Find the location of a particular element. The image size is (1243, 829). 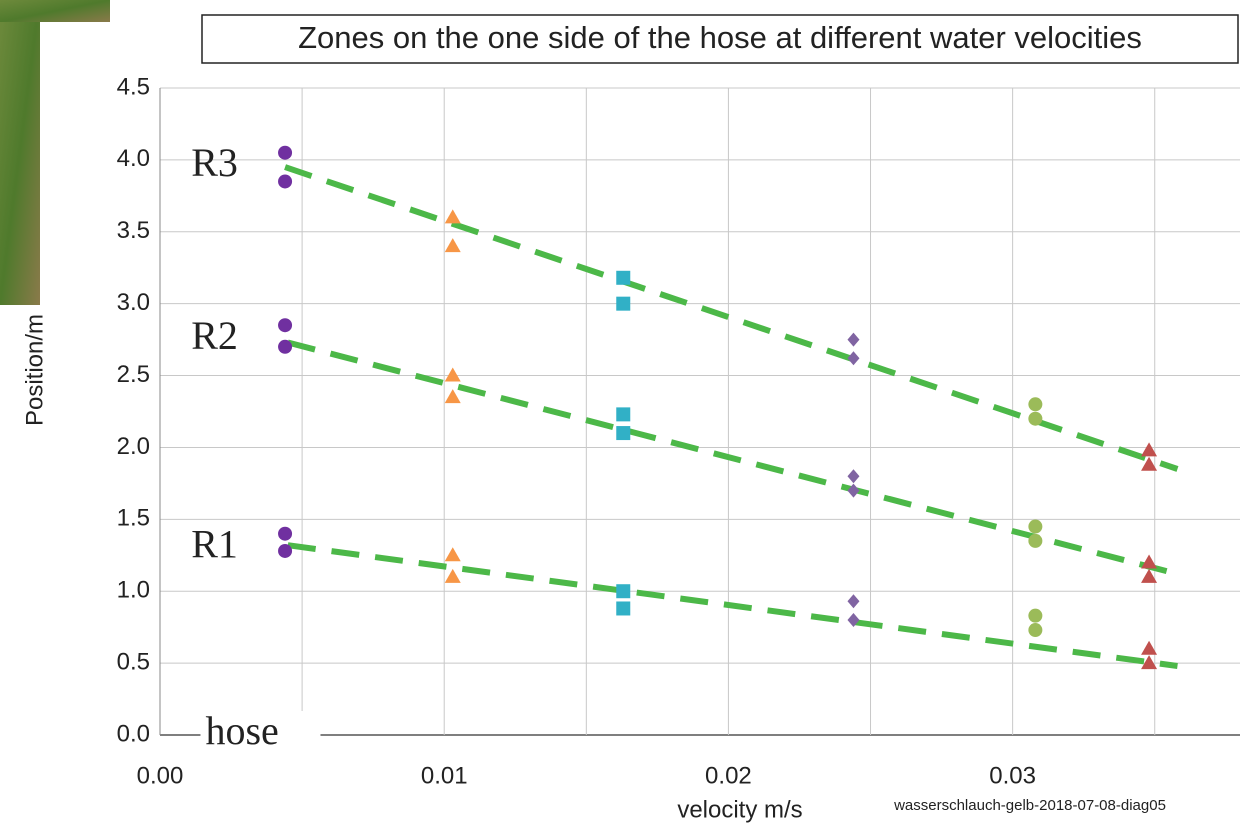

y-axis-label: Position/m is located at coordinates (34, 370).